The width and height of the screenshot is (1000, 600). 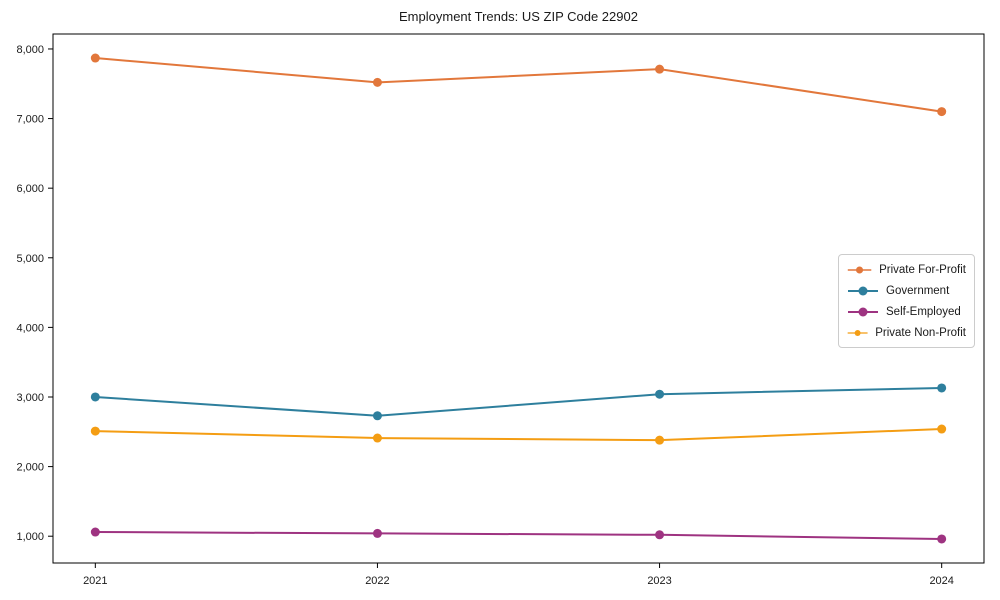 What do you see at coordinates (30, 189) in the screenshot?
I see `y-tick-label: 6,000` at bounding box center [30, 189].